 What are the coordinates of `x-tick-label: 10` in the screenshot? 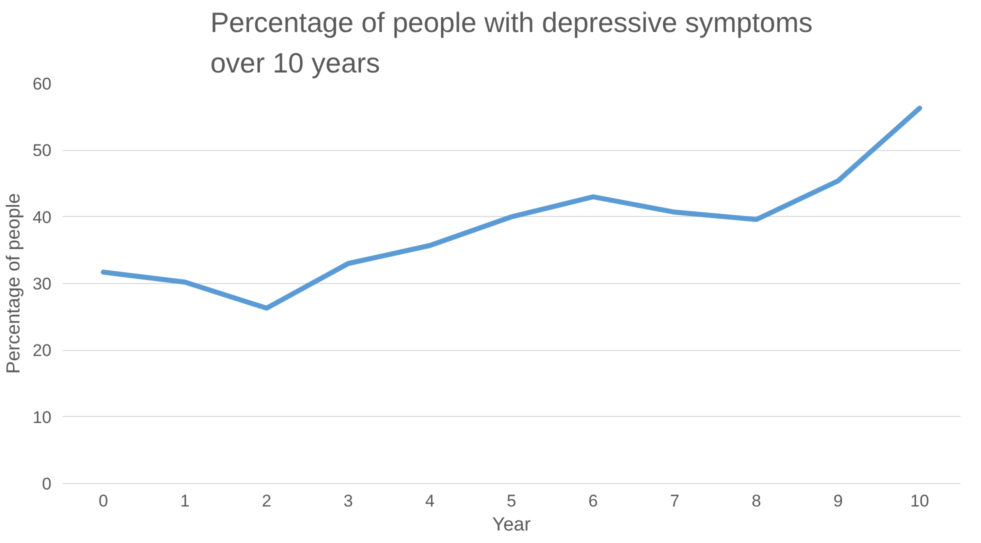 It's located at (920, 501).